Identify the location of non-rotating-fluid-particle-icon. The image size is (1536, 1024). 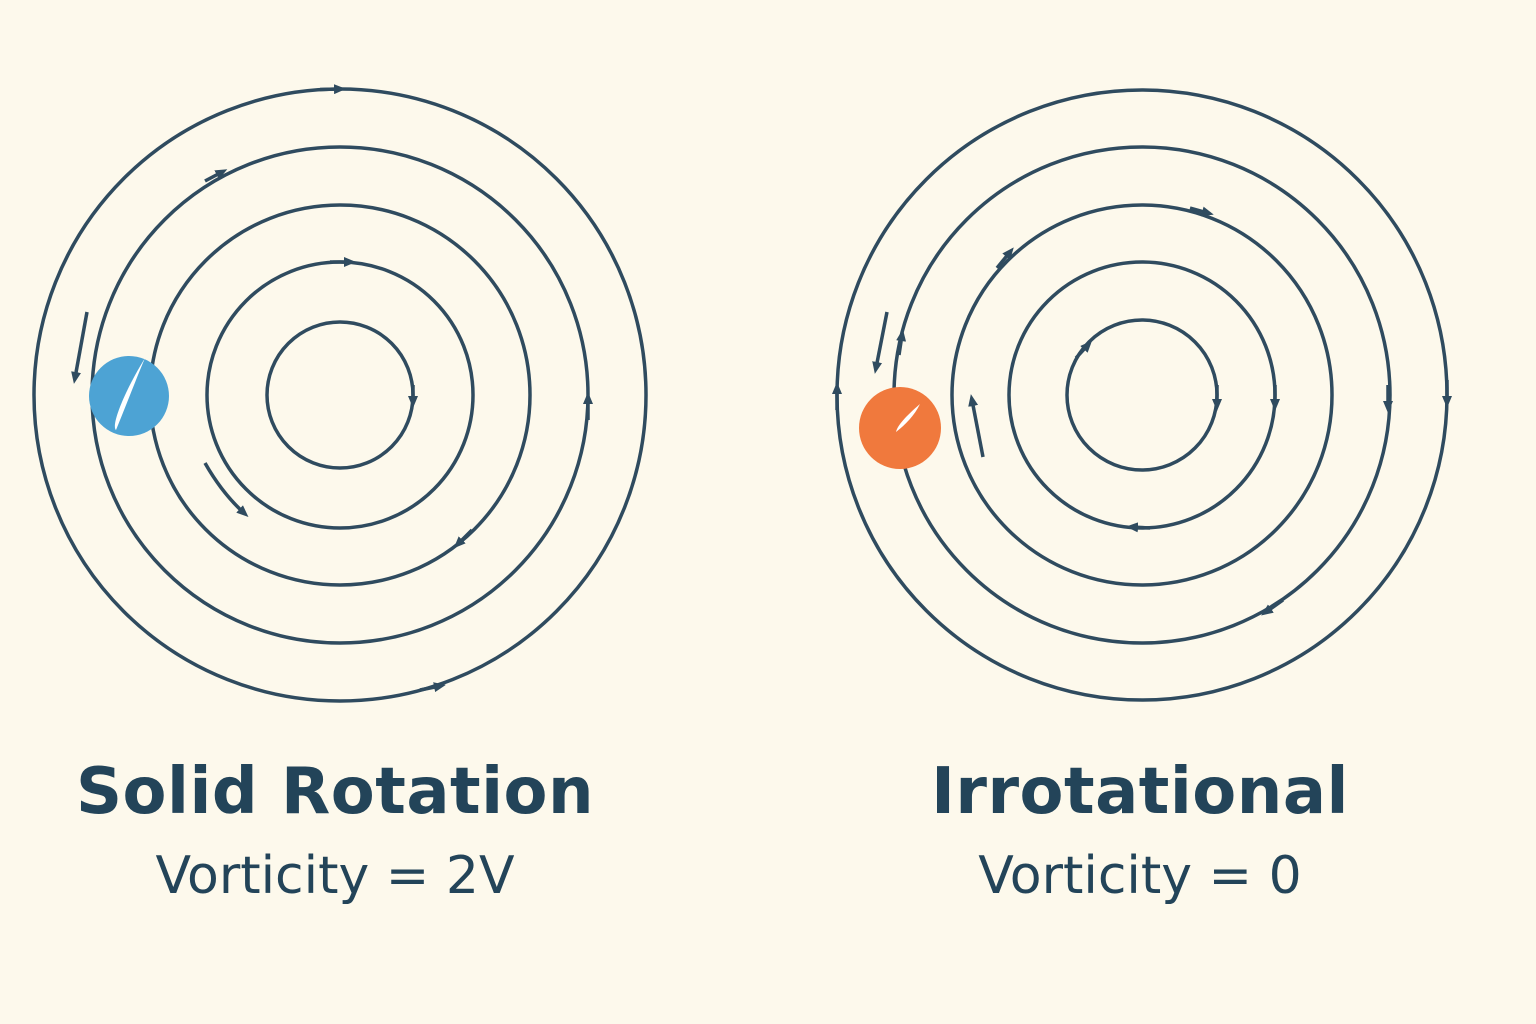
(900, 428).